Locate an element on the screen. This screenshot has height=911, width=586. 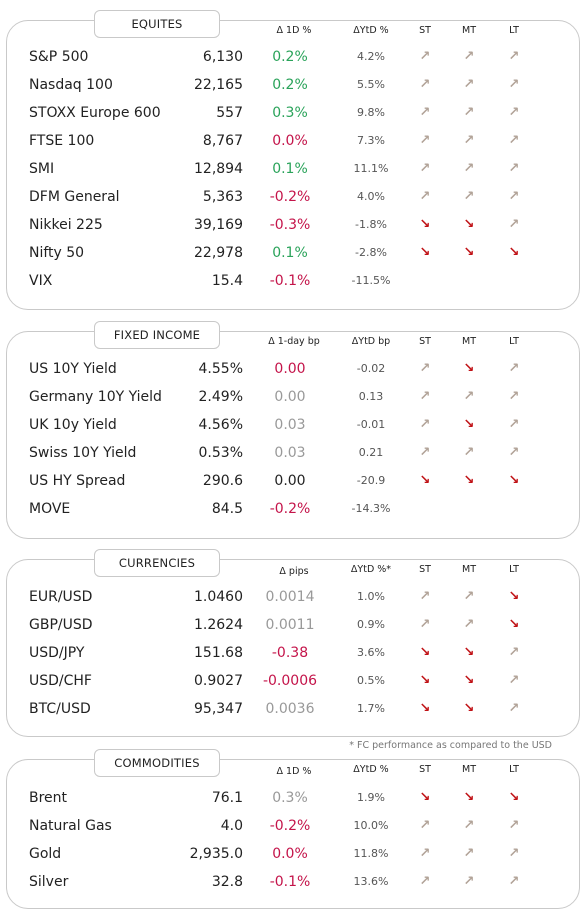
ytd-change: 5.5% is located at coordinates (371, 84).